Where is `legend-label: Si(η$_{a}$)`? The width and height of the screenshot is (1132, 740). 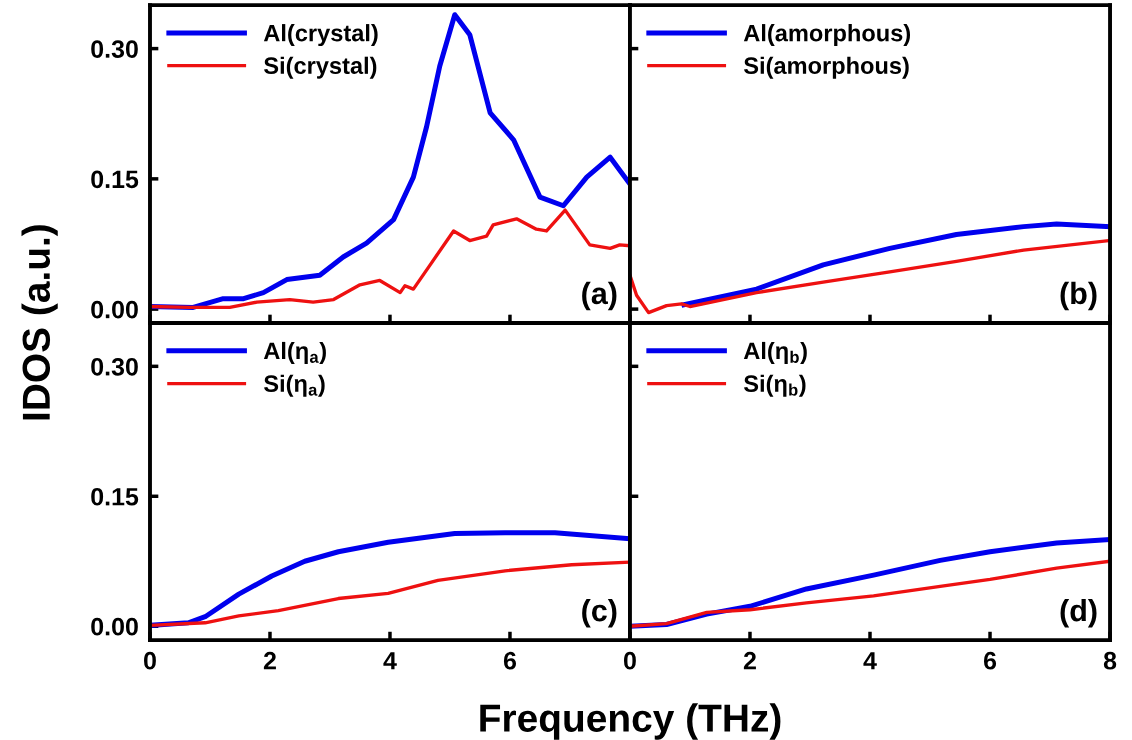
legend-label: Si(η$_{a}$) is located at coordinates (294, 385).